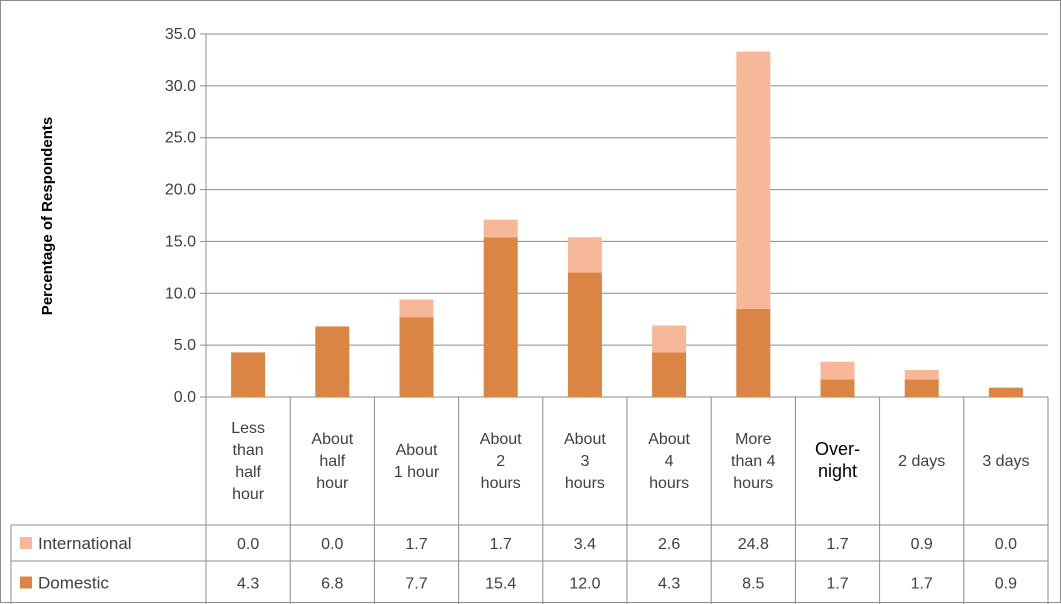 This screenshot has height=604, width=1061. I want to click on y-tick-label: 25.0, so click(180, 138).